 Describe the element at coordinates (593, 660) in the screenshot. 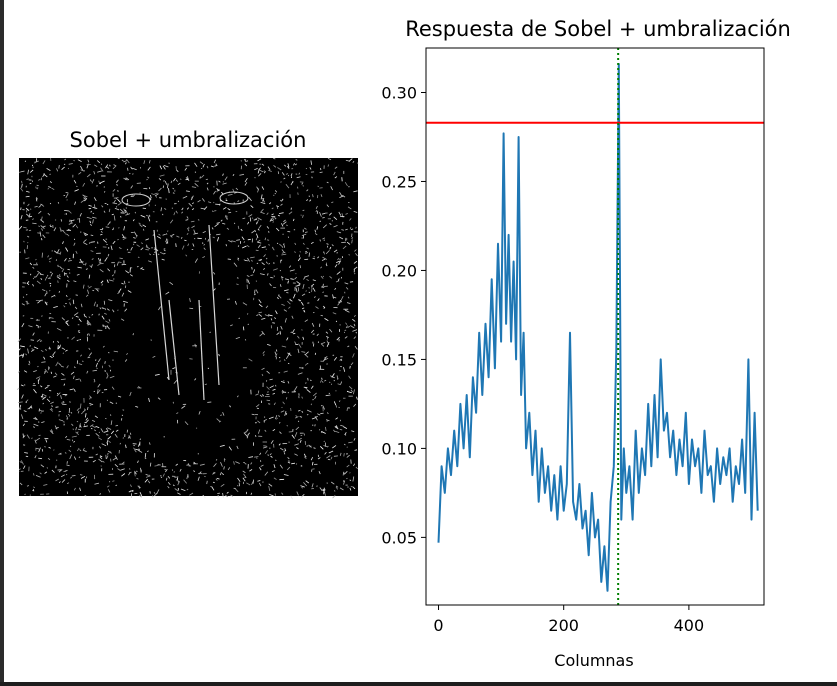

I see `x-axis-label: Columnas` at that location.